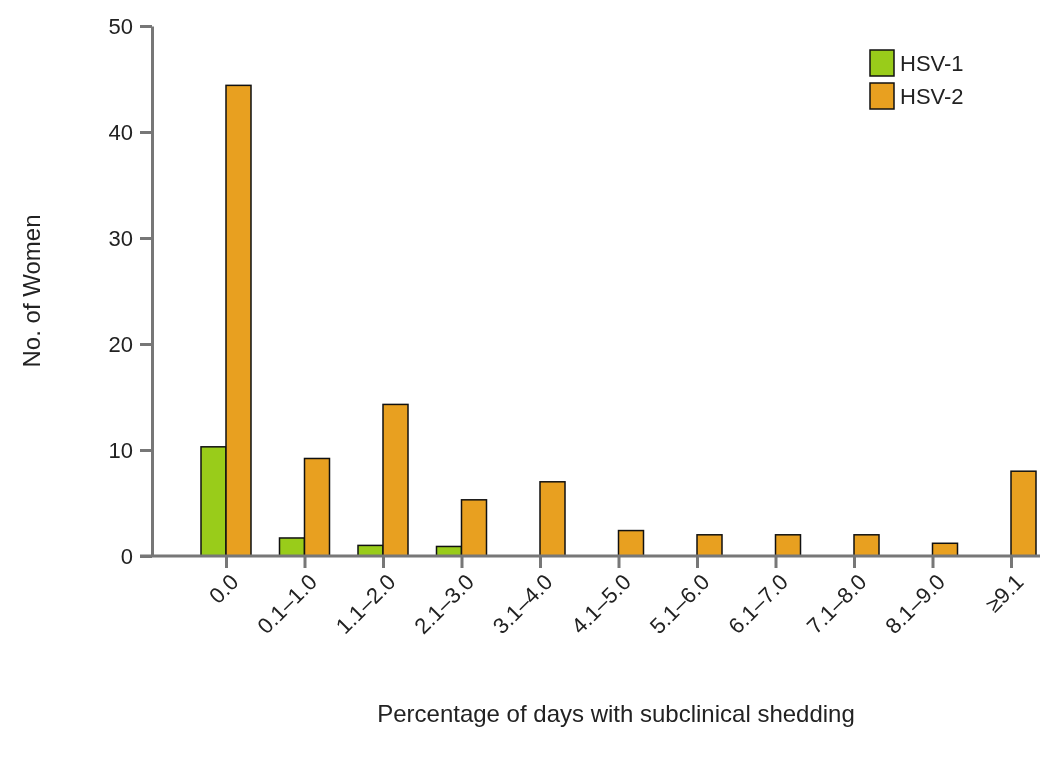  Describe the element at coordinates (224, 589) in the screenshot. I see `x-tick-label: 0.0` at that location.